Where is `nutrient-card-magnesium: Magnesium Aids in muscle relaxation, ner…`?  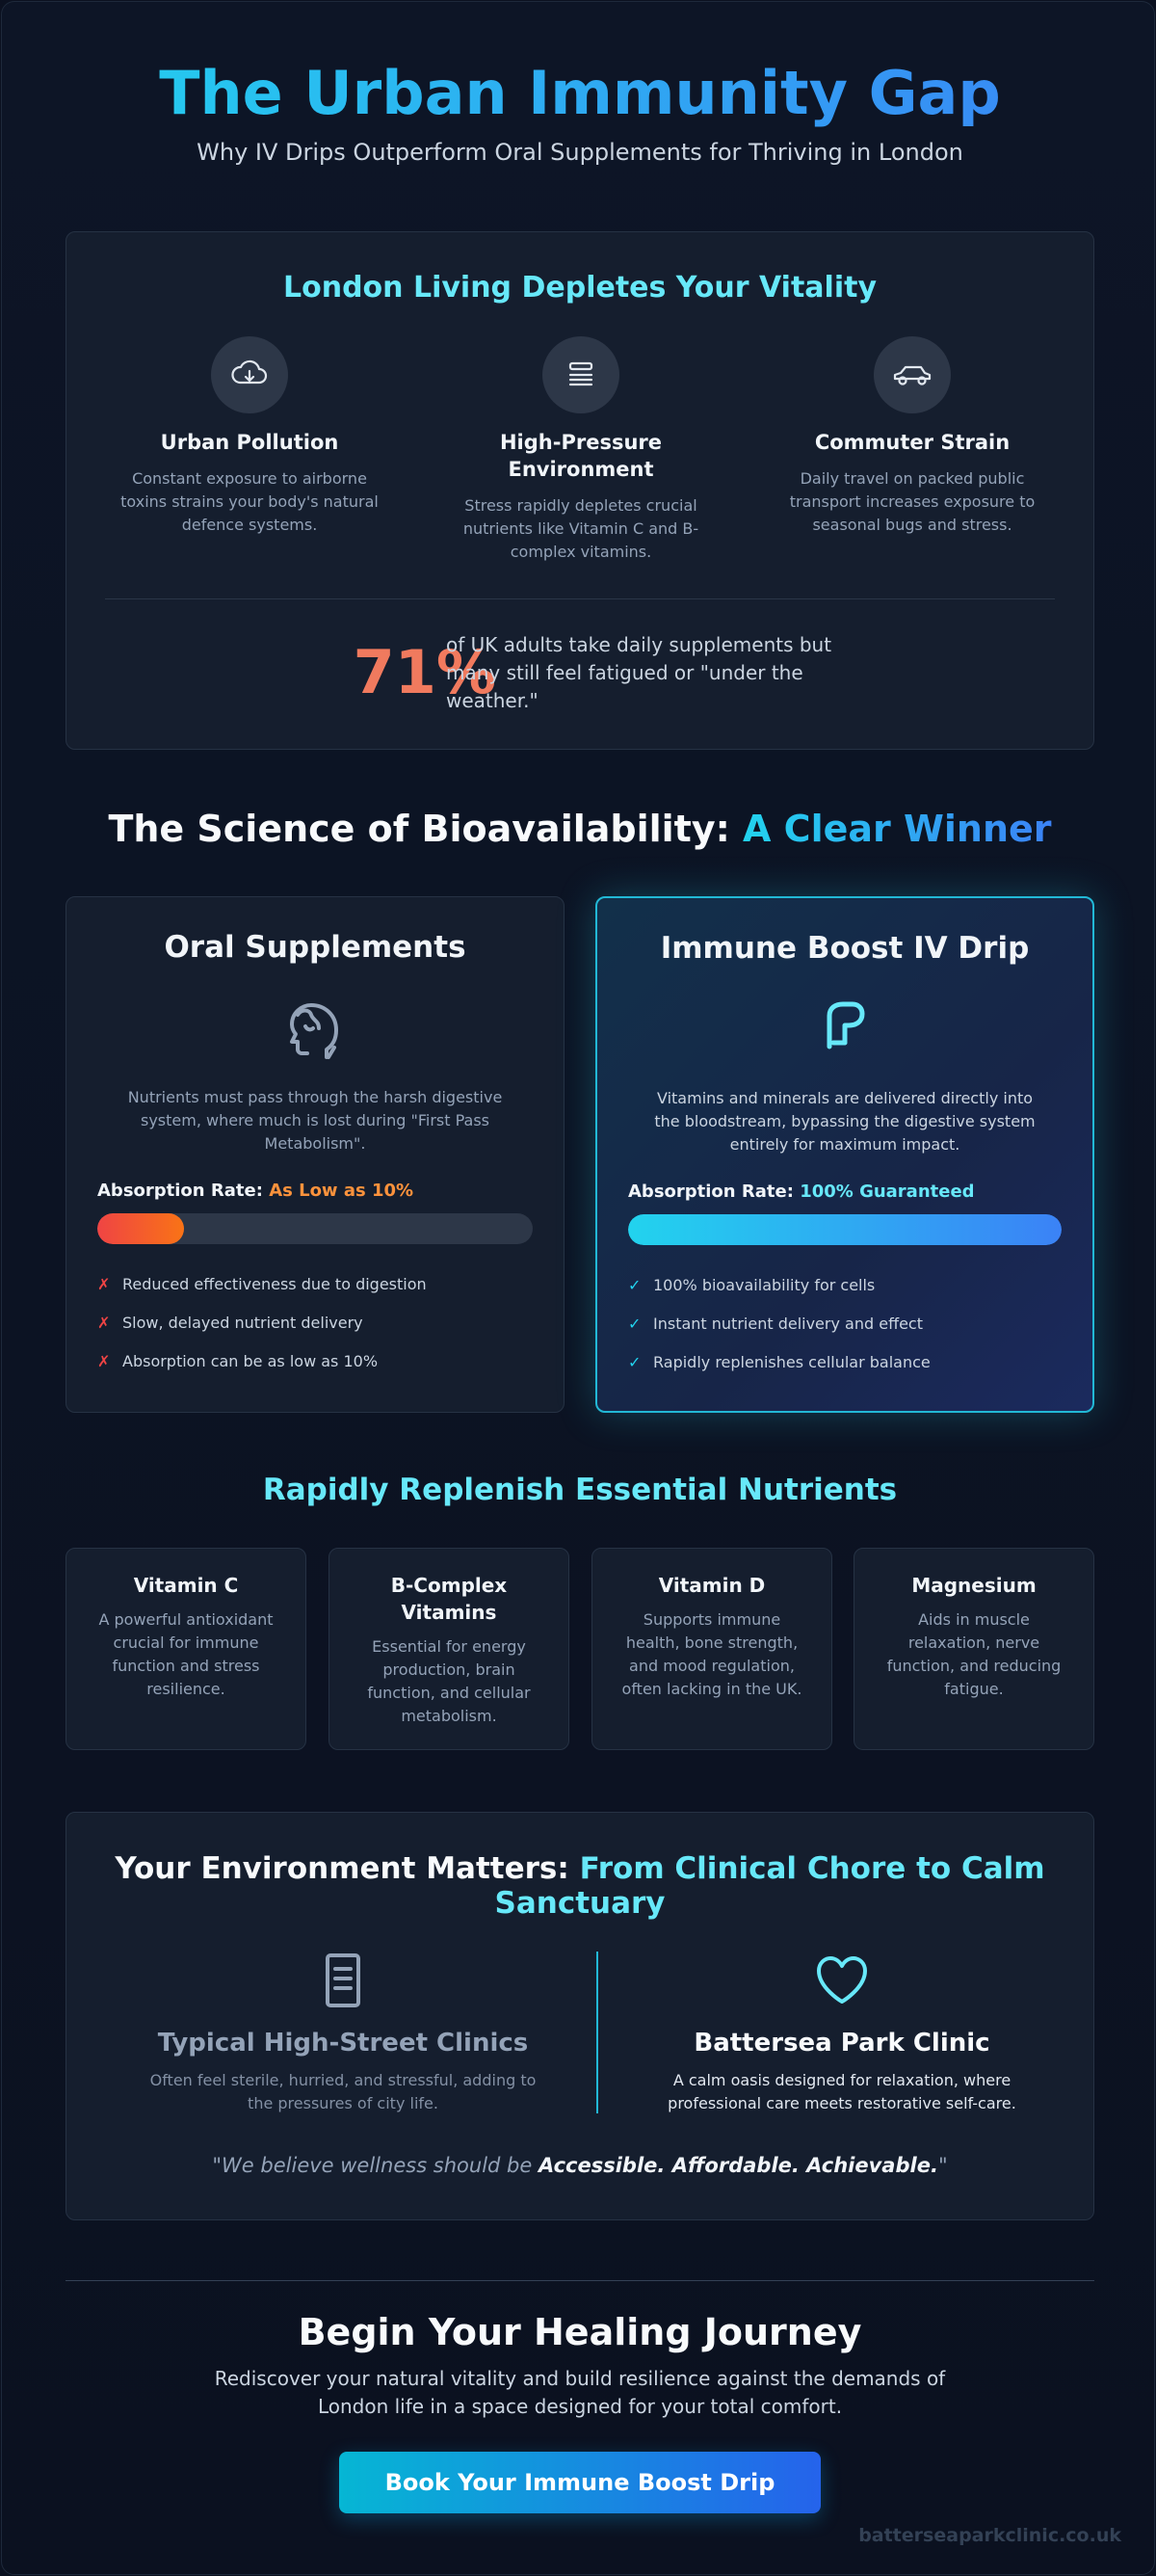 nutrient-card-magnesium: Magnesium Aids in muscle relaxation, ner… is located at coordinates (974, 1649).